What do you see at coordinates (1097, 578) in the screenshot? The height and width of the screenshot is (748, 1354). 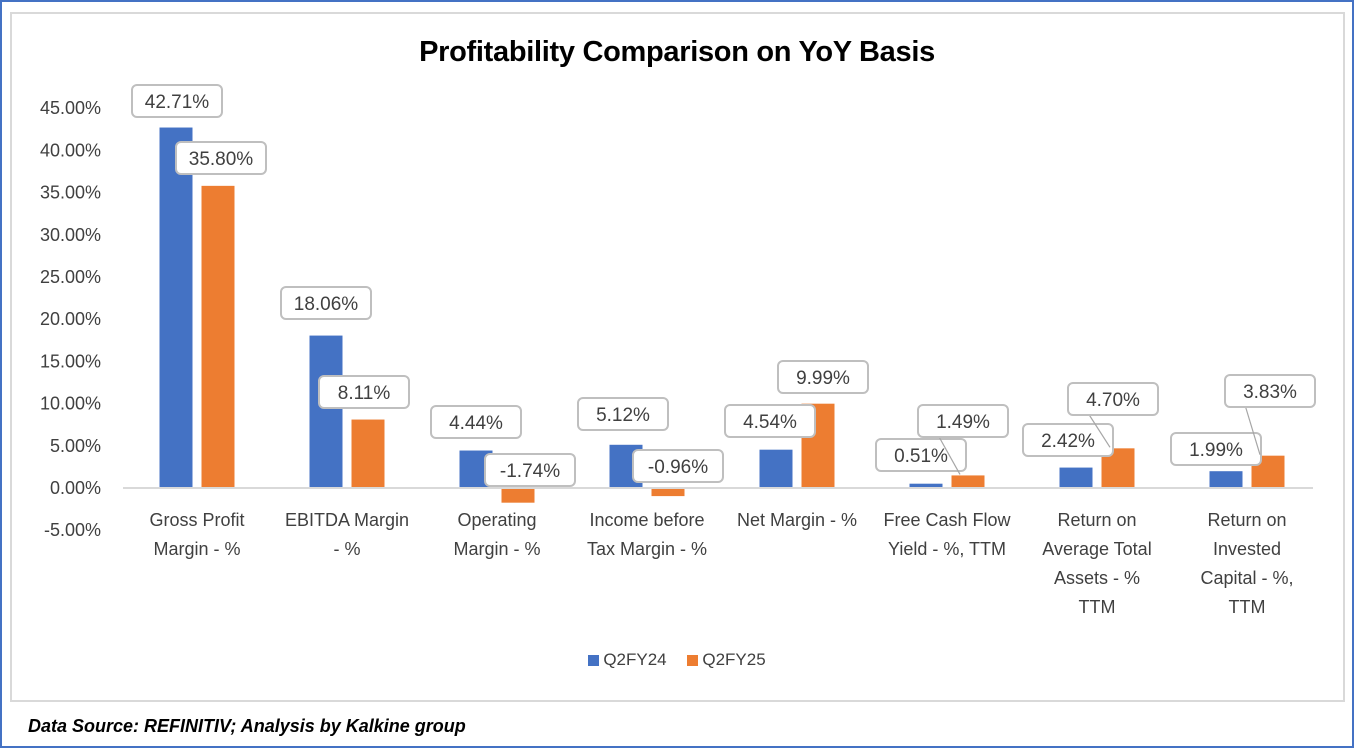 I see `x-category-label: Assets - %` at bounding box center [1097, 578].